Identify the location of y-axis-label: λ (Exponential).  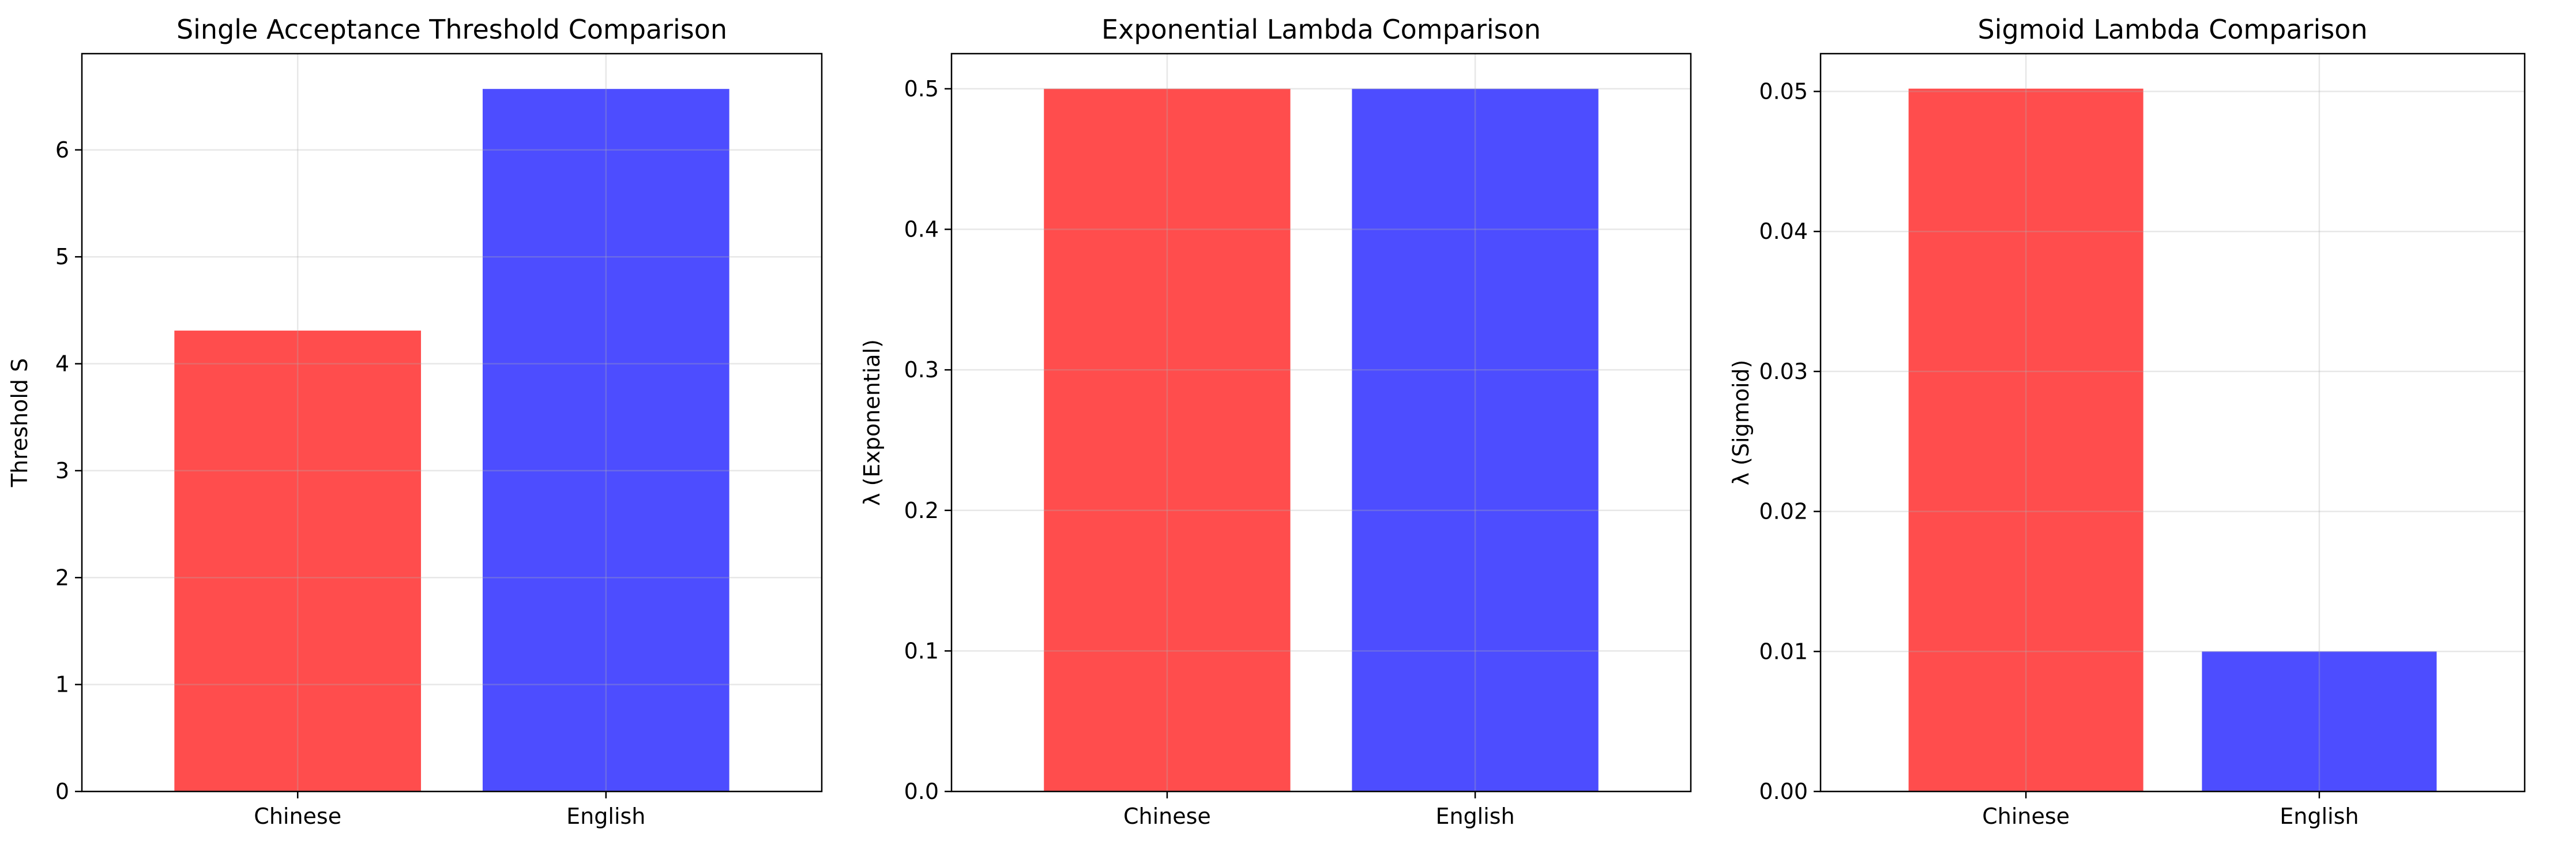
(872, 422).